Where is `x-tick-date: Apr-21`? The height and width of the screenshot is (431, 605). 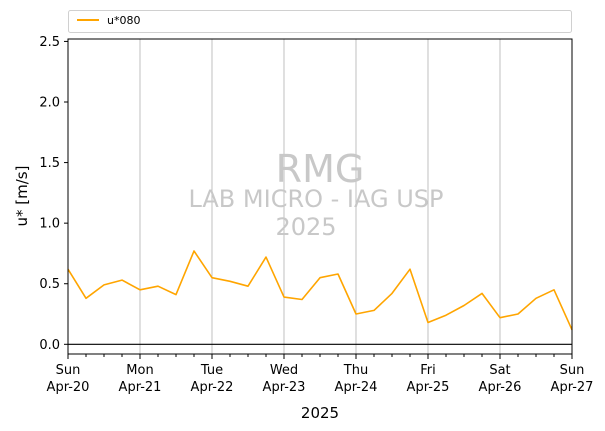 x-tick-date: Apr-21 is located at coordinates (140, 387).